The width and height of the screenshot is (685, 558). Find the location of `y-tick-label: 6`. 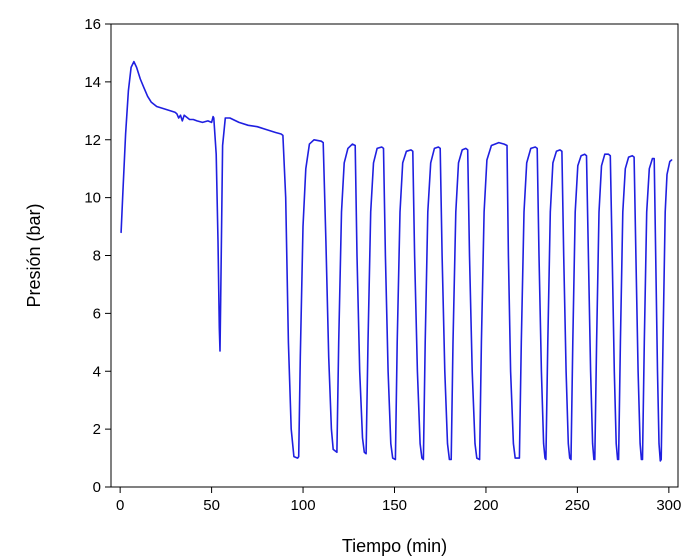

y-tick-label: 6 is located at coordinates (97, 313).